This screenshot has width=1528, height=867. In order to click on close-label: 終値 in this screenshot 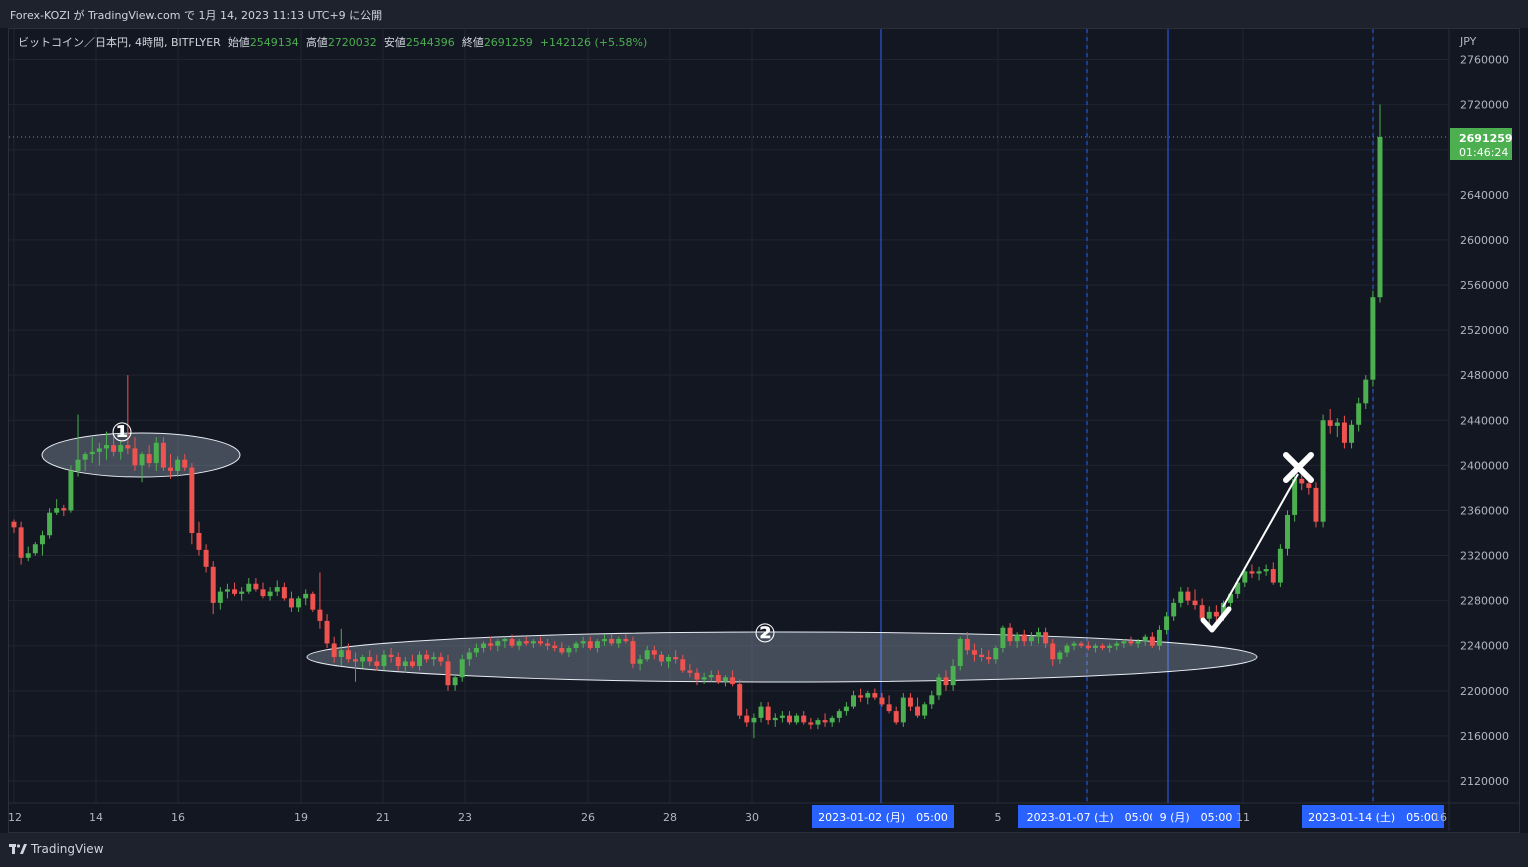, I will do `click(472, 42)`.